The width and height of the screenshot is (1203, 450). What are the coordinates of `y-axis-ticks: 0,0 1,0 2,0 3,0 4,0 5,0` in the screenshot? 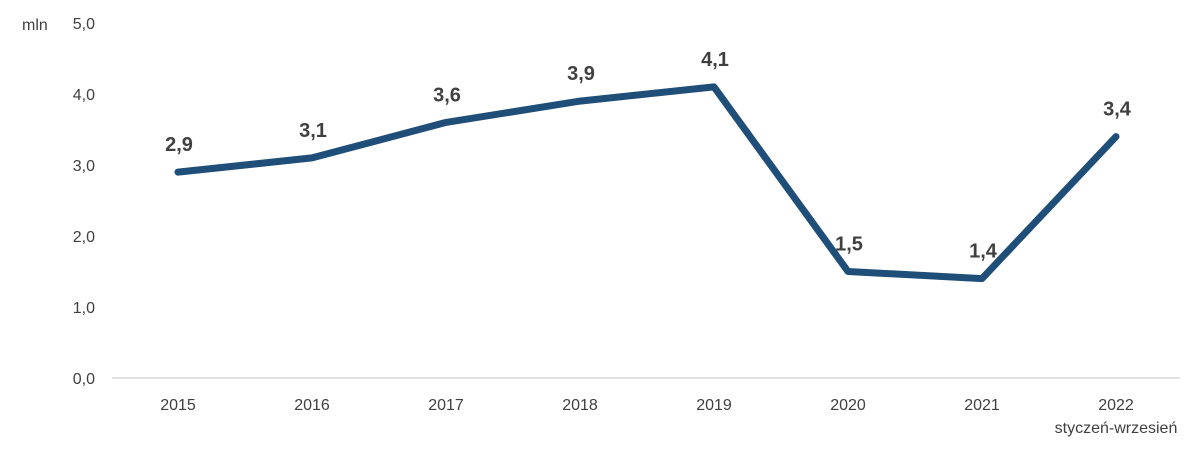 It's located at (84, 202).